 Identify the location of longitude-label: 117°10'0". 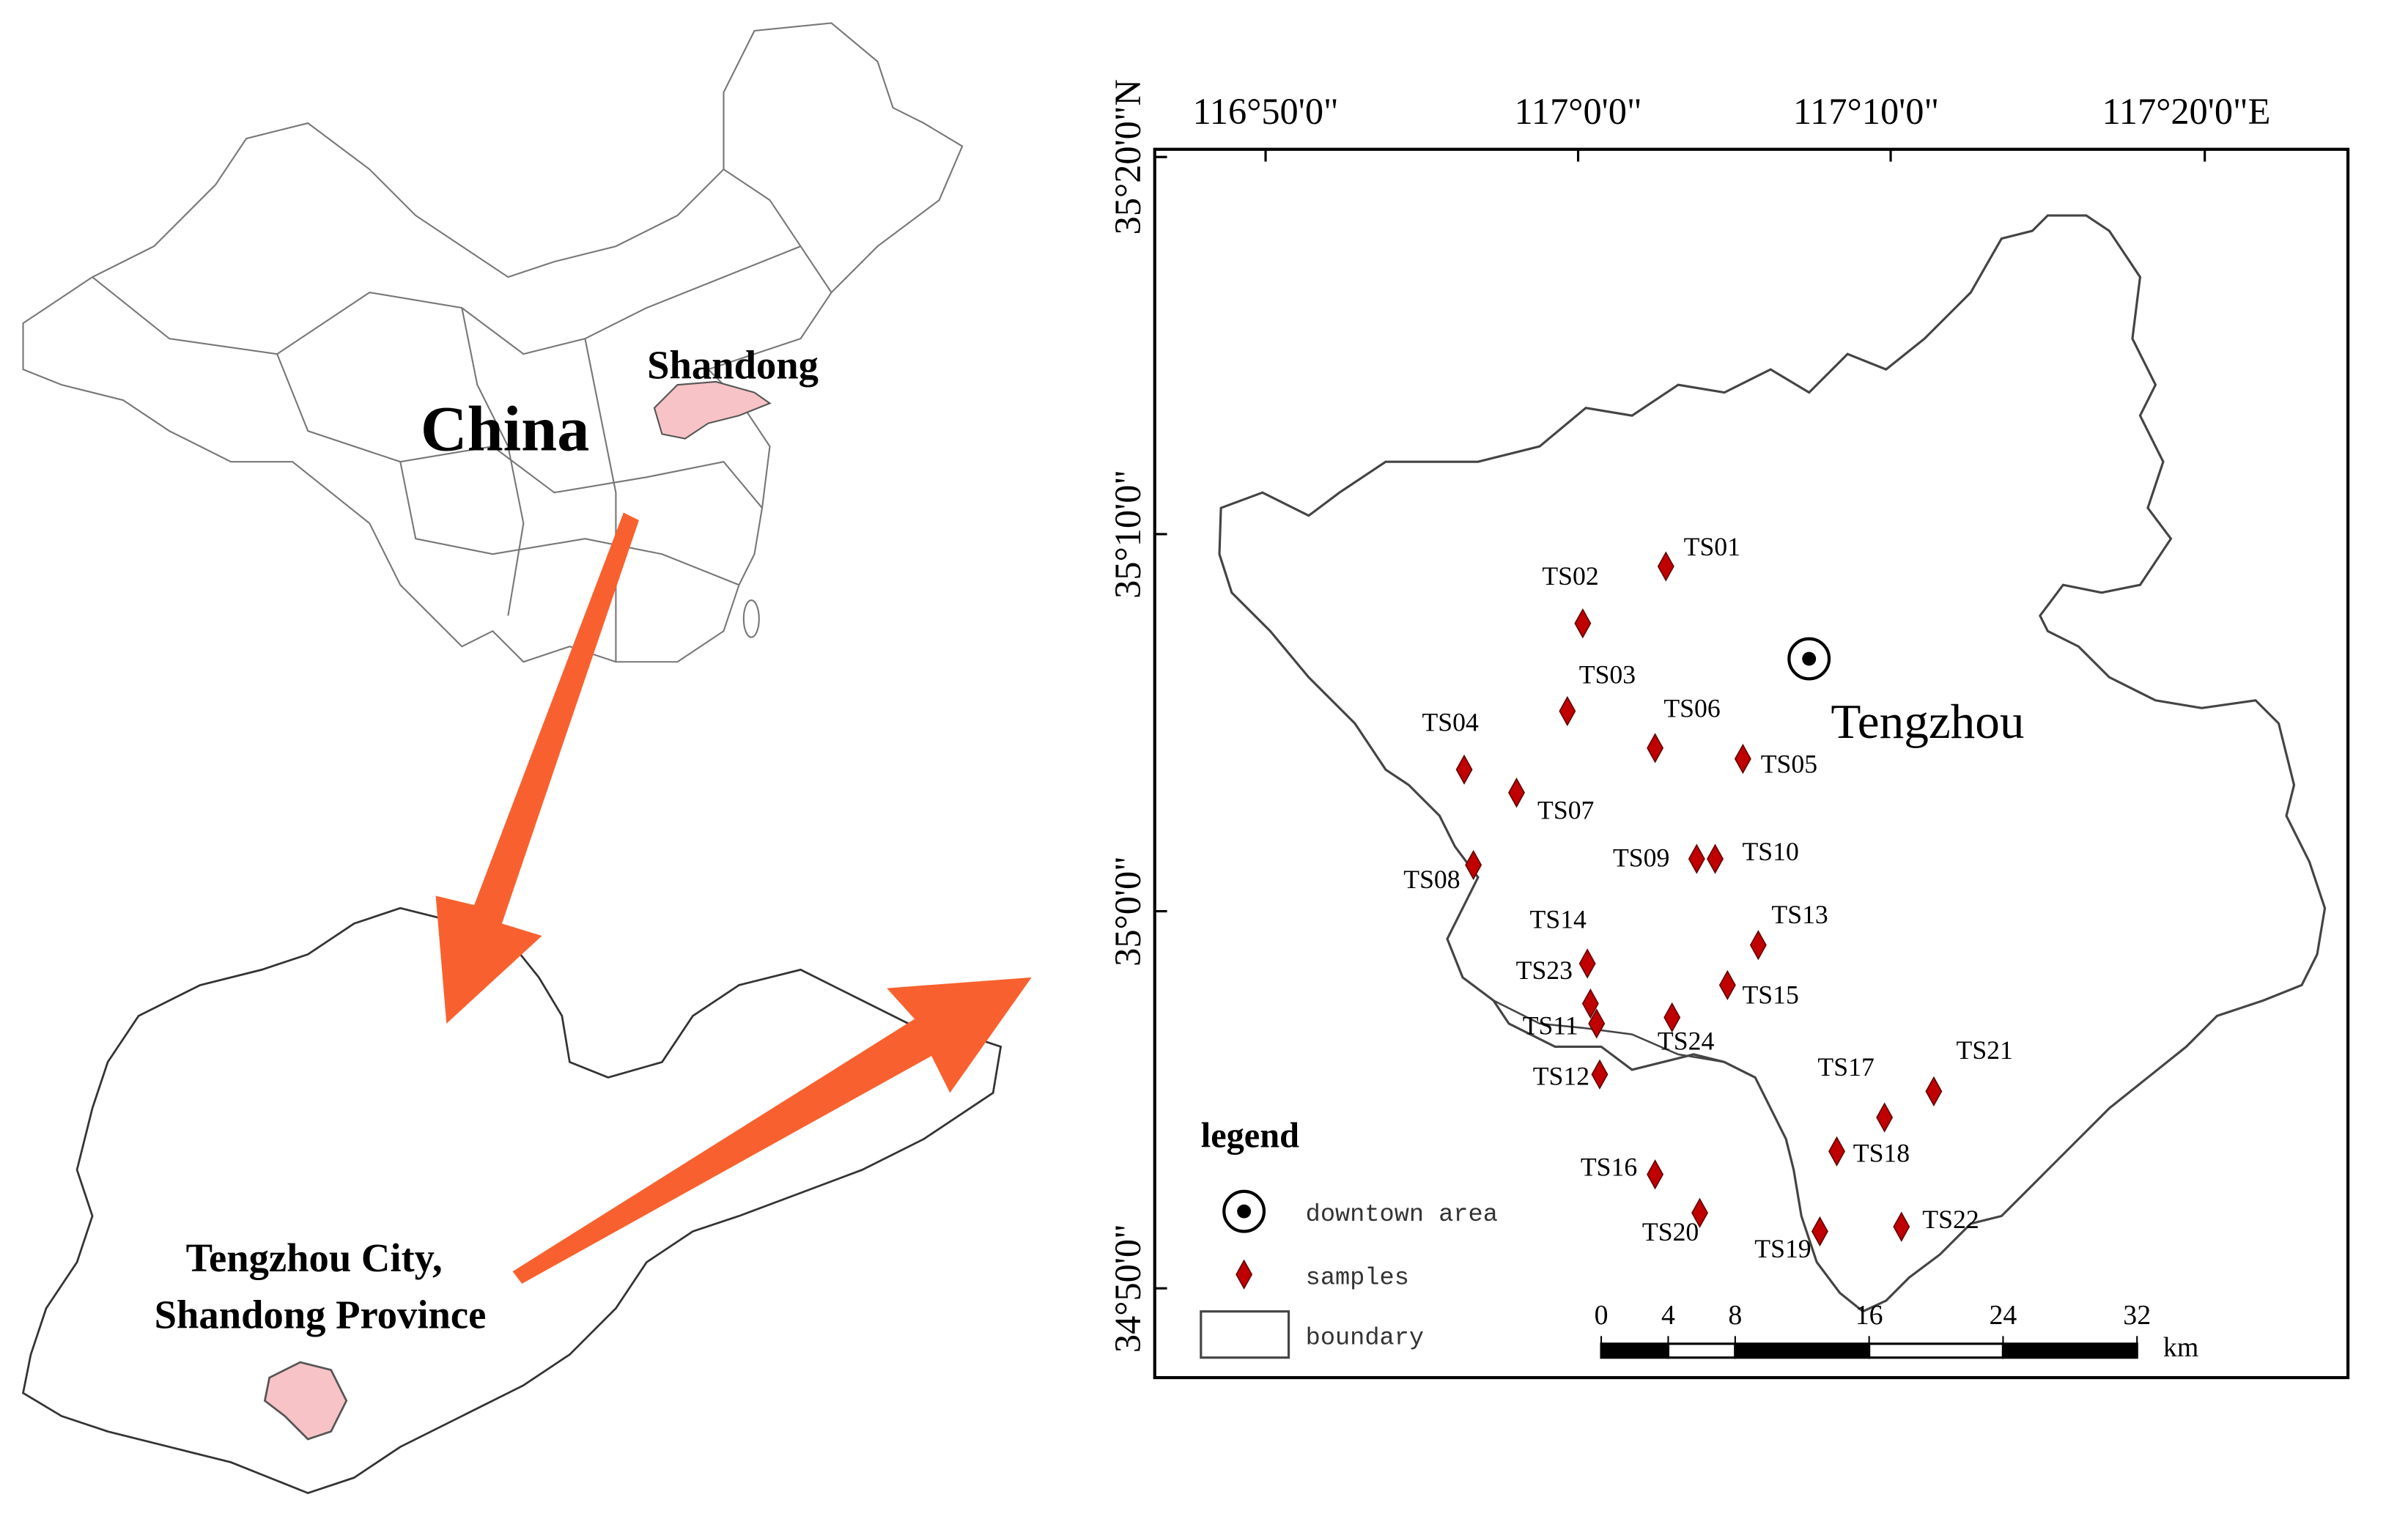
(1866, 111).